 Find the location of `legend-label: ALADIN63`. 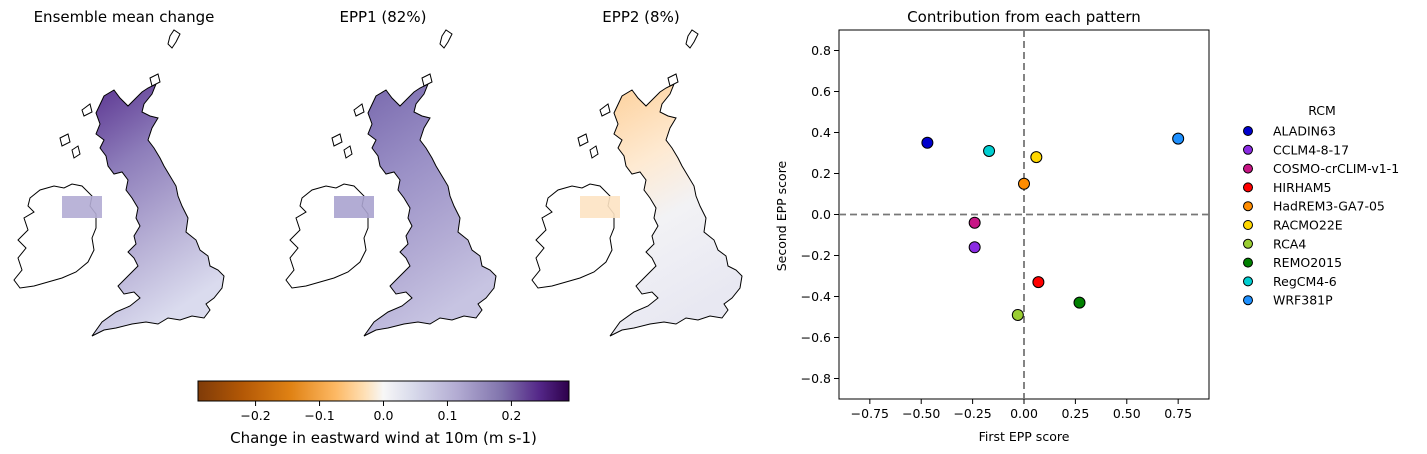

legend-label: ALADIN63 is located at coordinates (1304, 131).